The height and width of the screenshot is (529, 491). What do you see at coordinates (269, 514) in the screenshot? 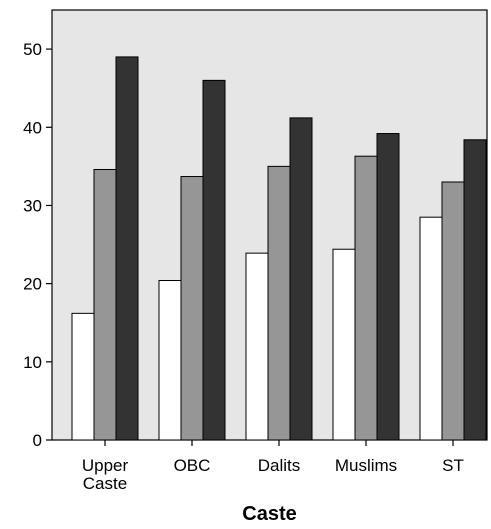
I see `x-axis-title: Caste` at bounding box center [269, 514].